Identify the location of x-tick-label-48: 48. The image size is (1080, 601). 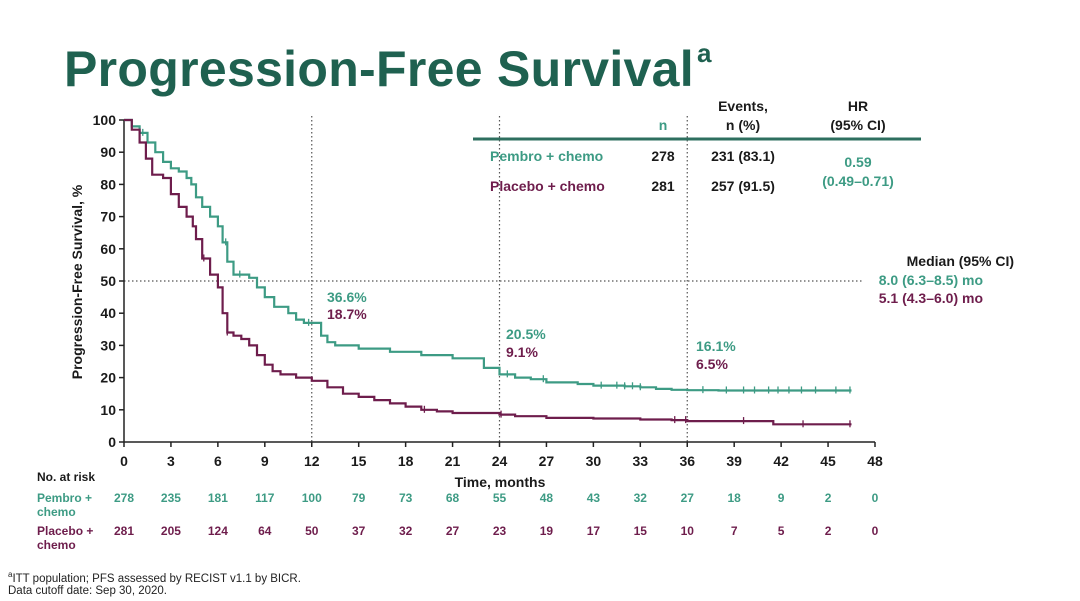
(875, 461).